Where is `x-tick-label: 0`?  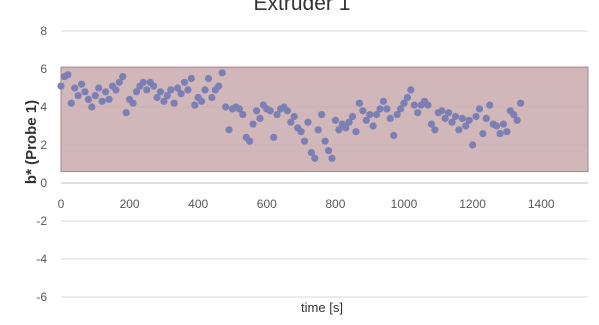 x-tick-label: 0 is located at coordinates (61, 204).